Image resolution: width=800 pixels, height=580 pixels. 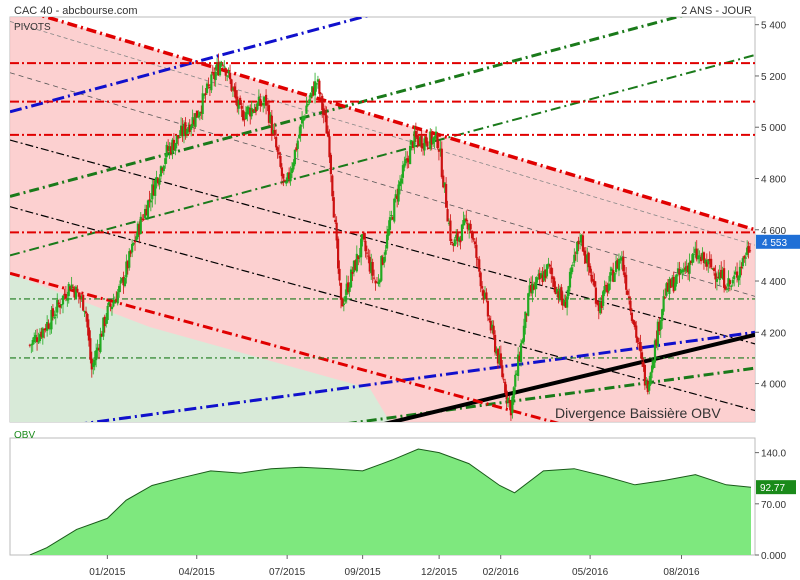 I want to click on date-tick-label: 07/2015, so click(x=287, y=572).